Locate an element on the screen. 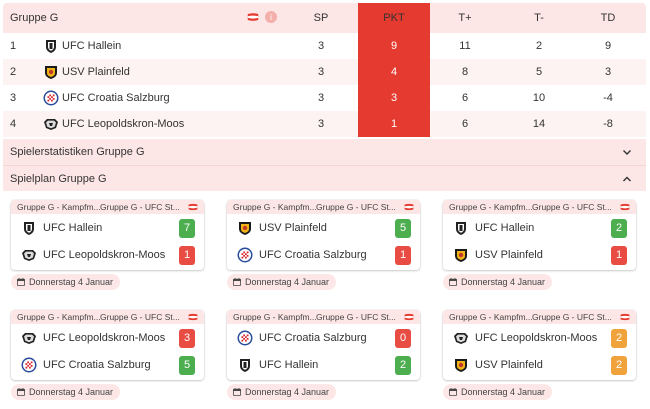 The image size is (650, 409). chevron-down-icon is located at coordinates (627, 152).